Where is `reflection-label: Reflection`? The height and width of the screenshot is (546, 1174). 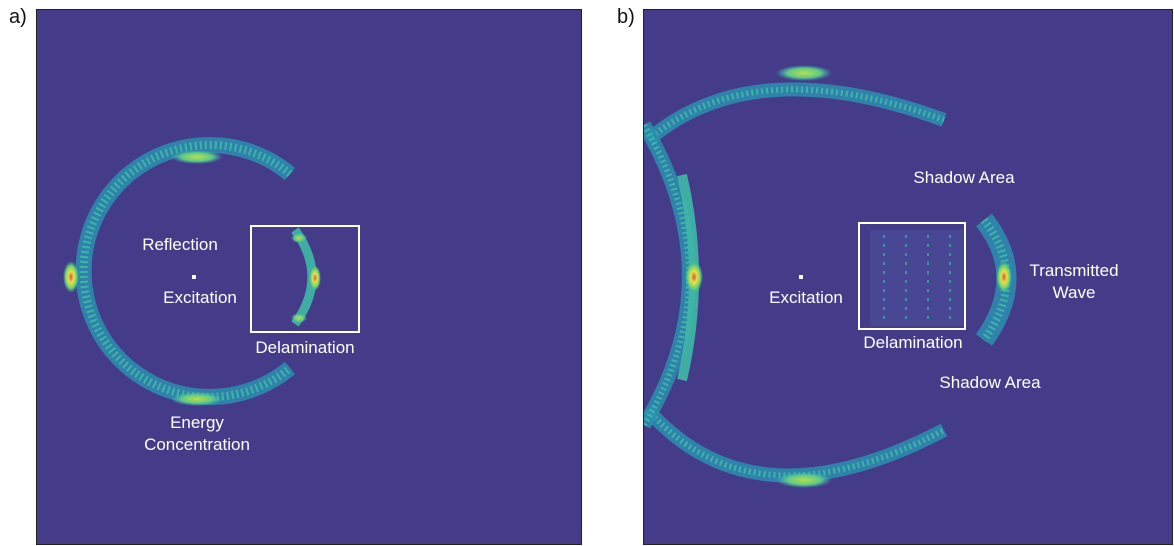
reflection-label: Reflection is located at coordinates (180, 244).